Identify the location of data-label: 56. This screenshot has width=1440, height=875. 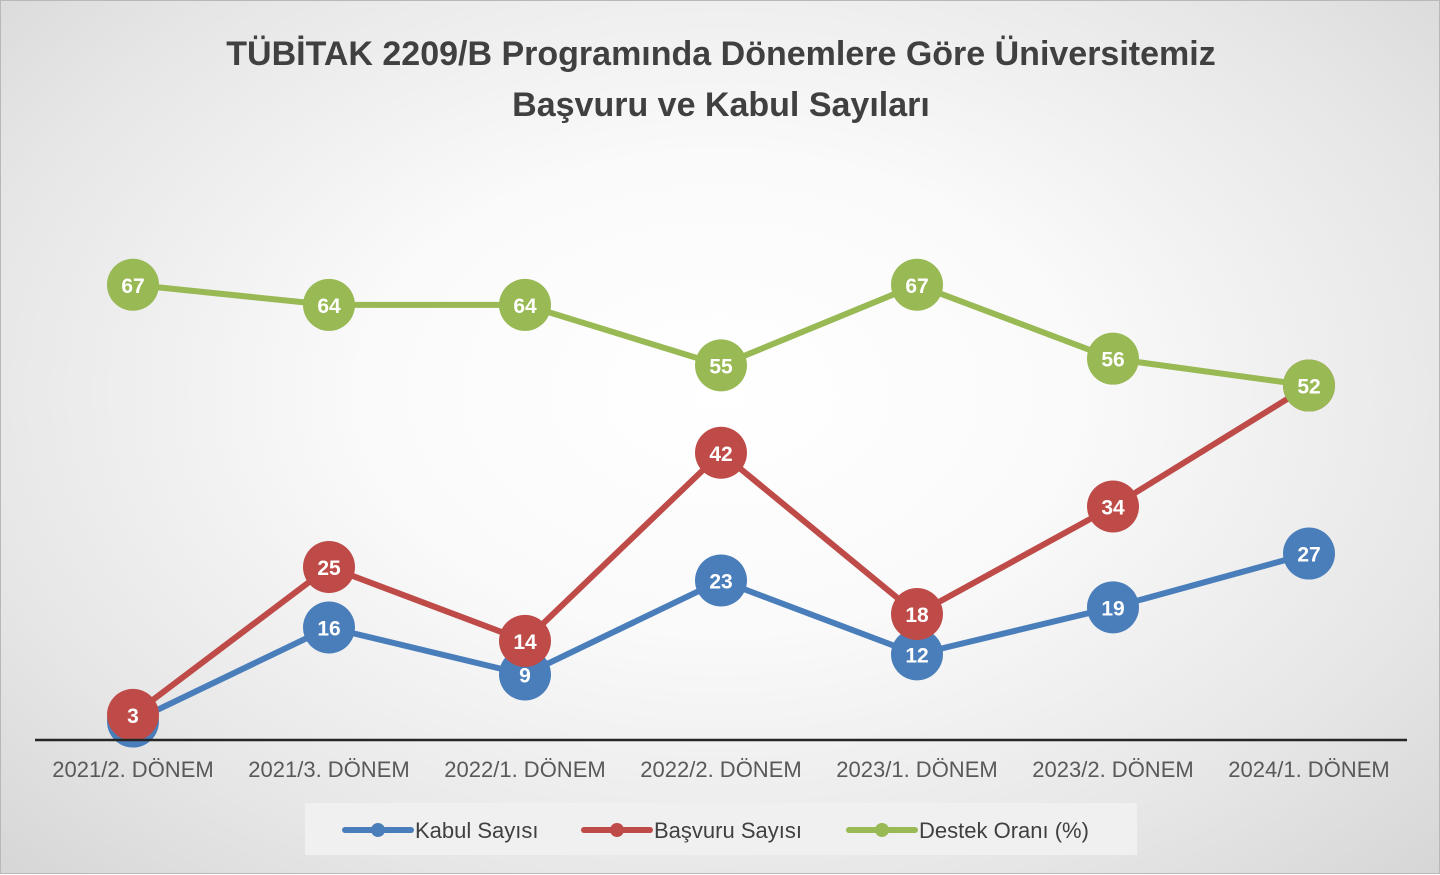
(1112, 360).